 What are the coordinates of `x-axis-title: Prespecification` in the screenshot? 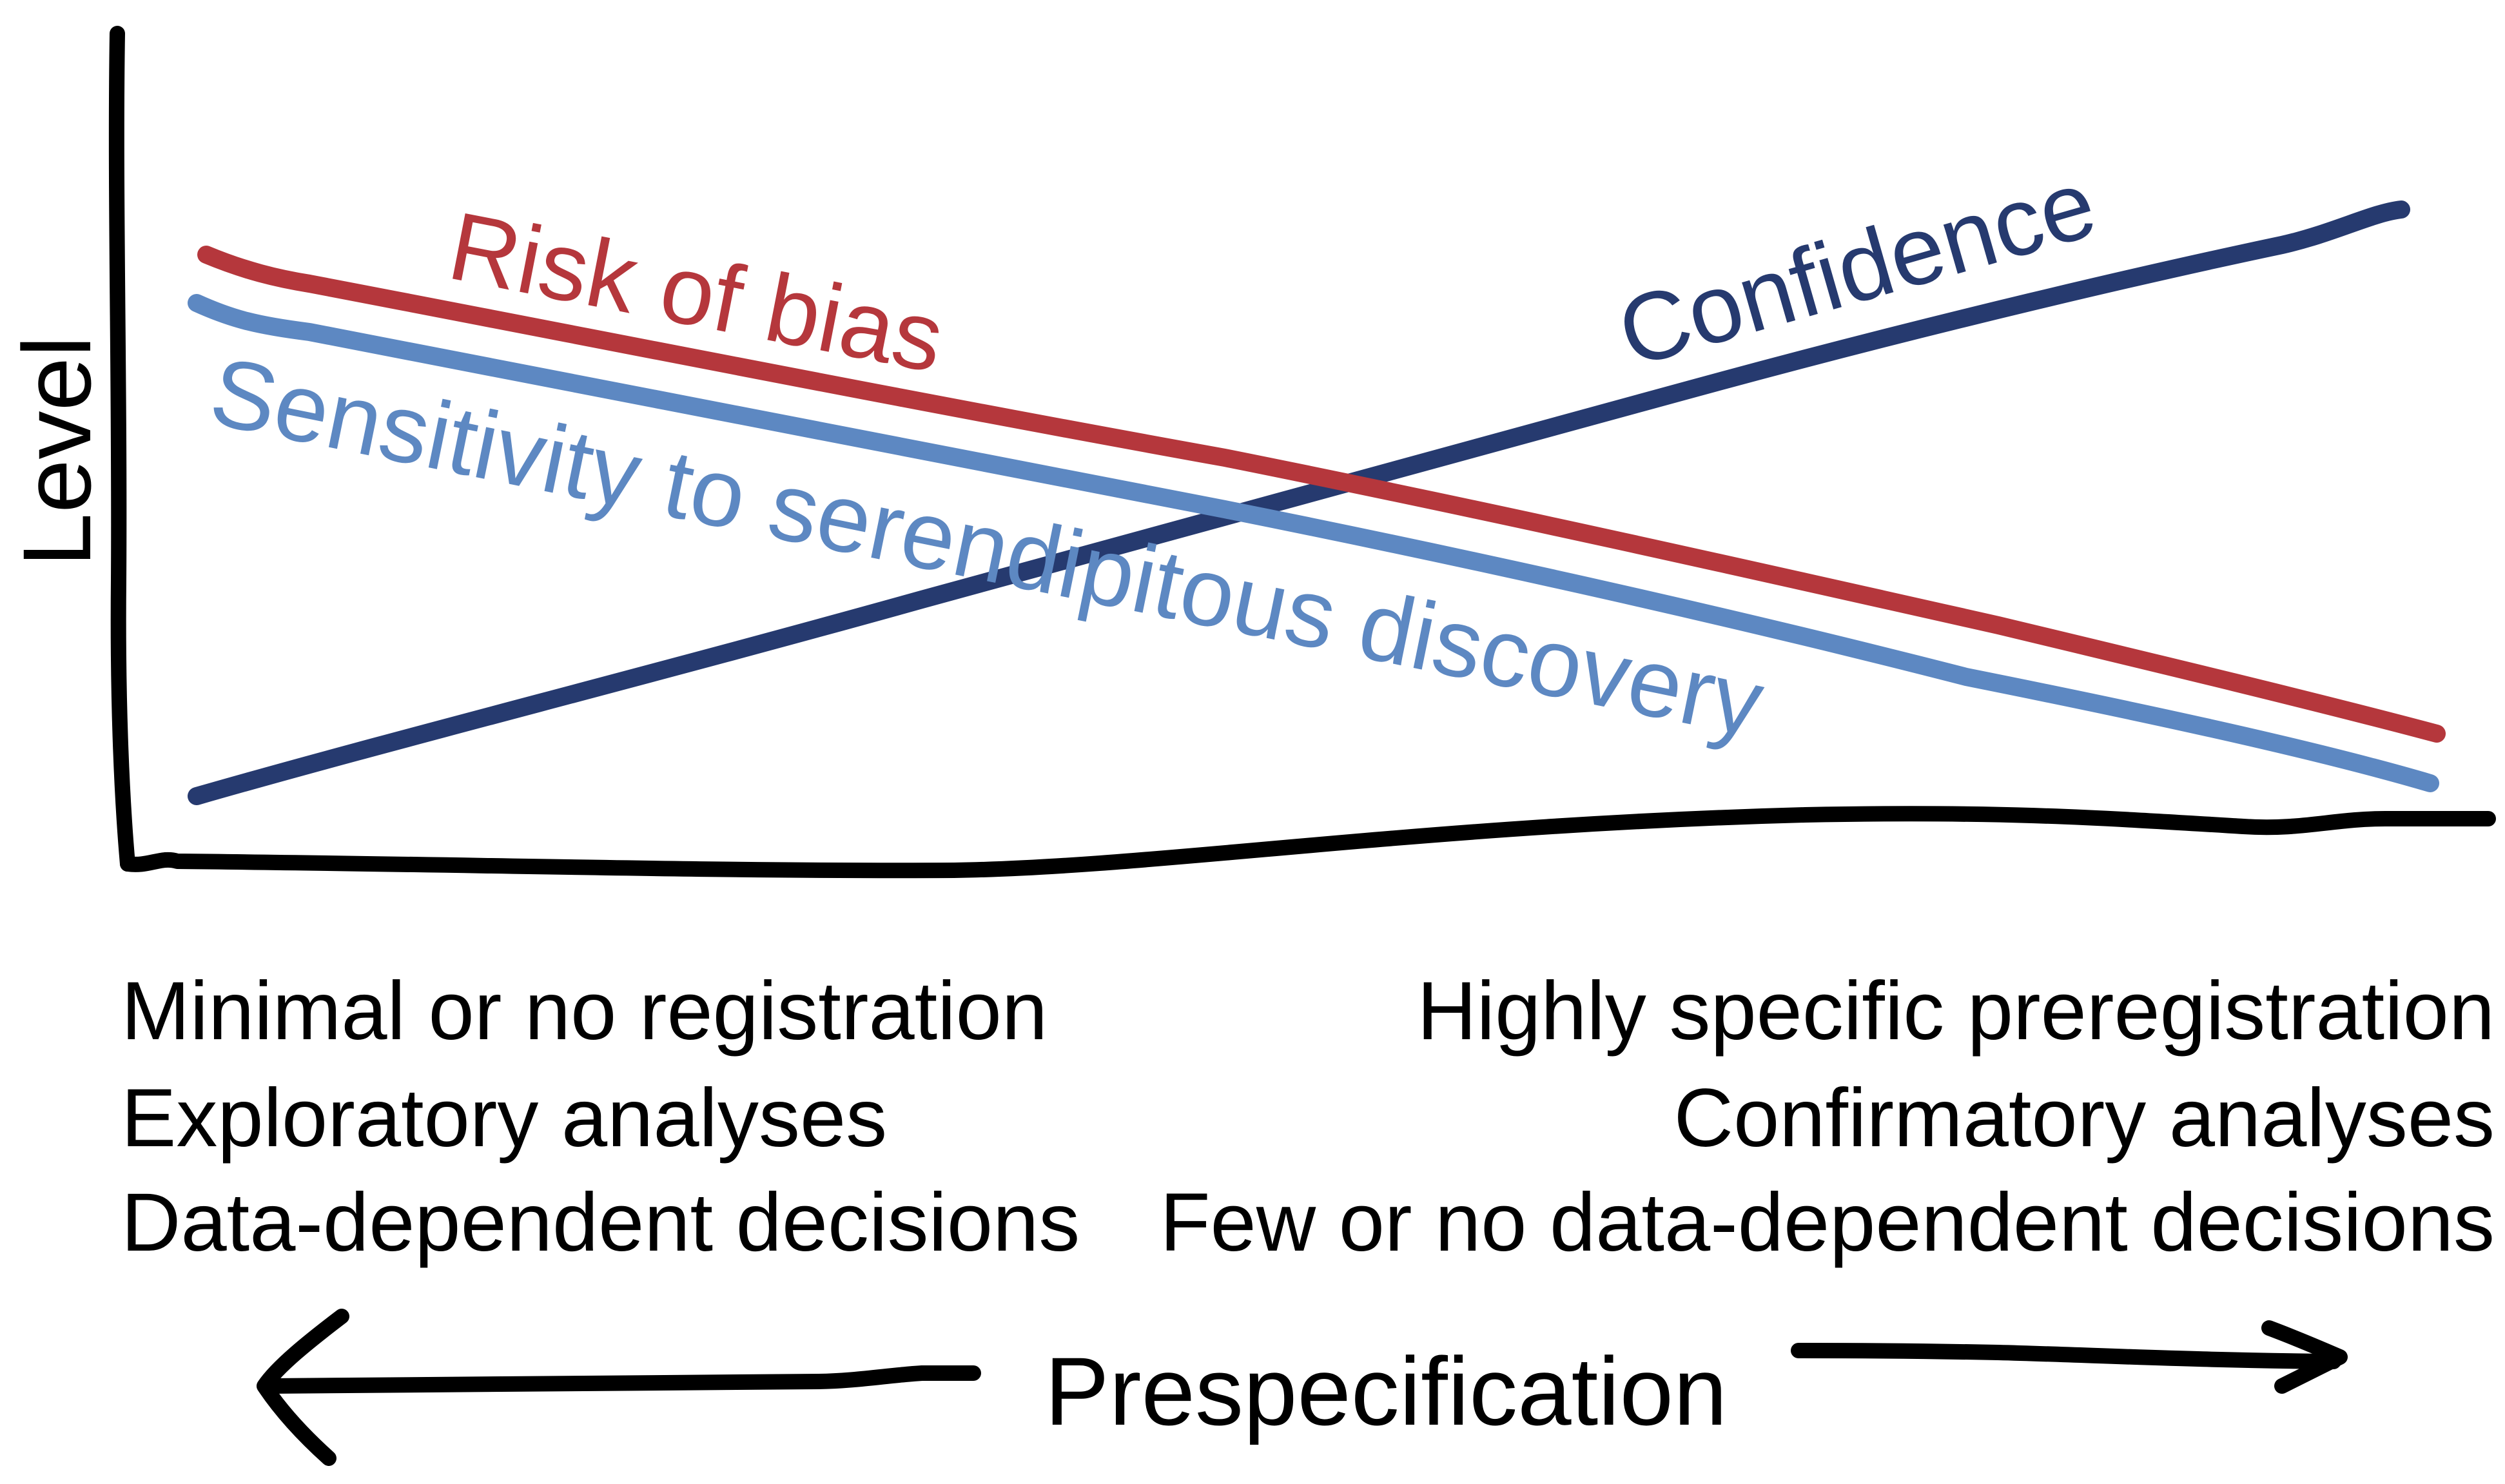 It's located at (1386, 1391).